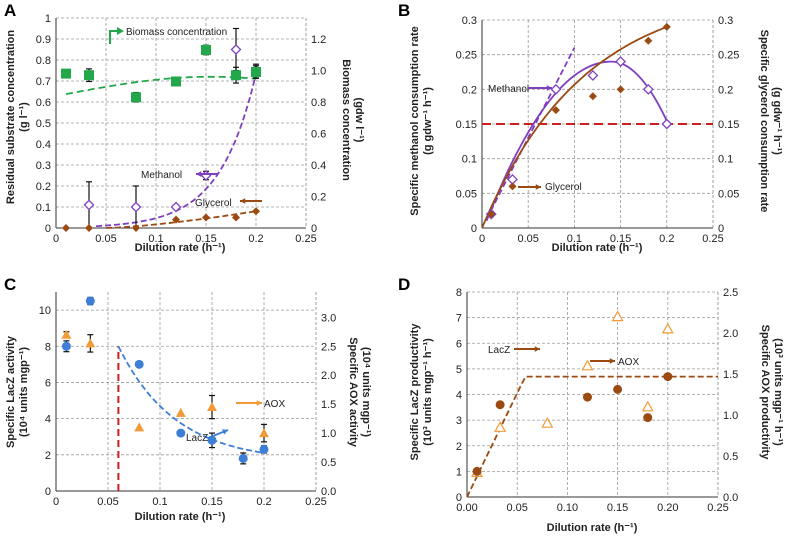 The image size is (789, 538). Describe the element at coordinates (777, 121) in the screenshot. I see `panel-b-y2label-unit: (g gdw⁻¹ h⁻¹)` at that location.